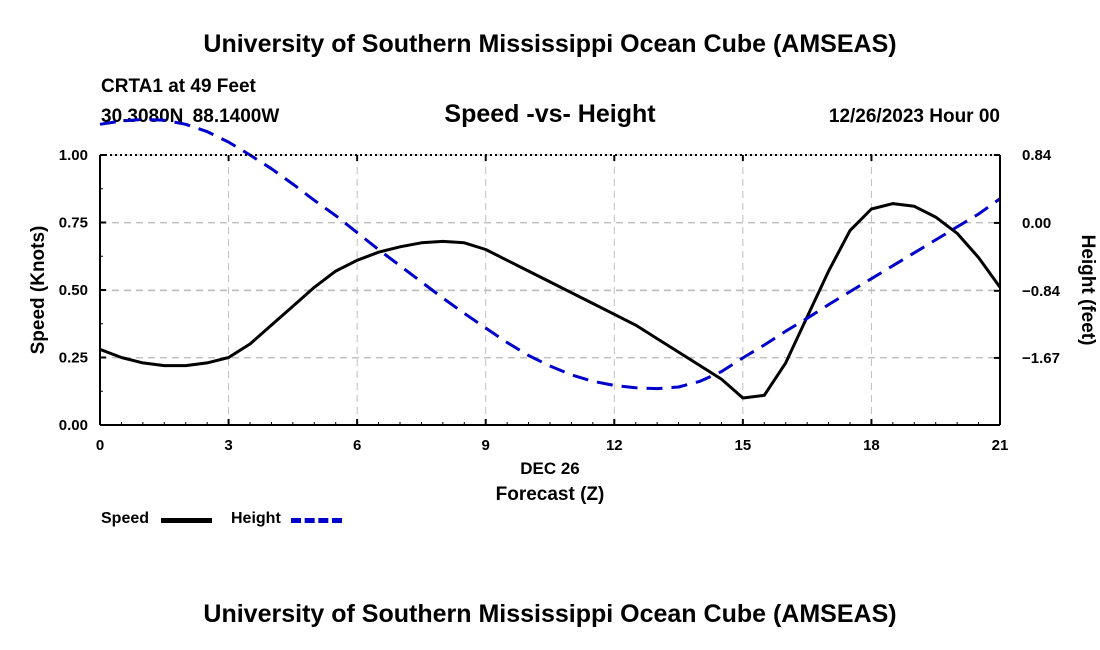  Describe the element at coordinates (190, 116) in the screenshot. I see `station-coordinates: 30.3080N 88.1400W` at that location.